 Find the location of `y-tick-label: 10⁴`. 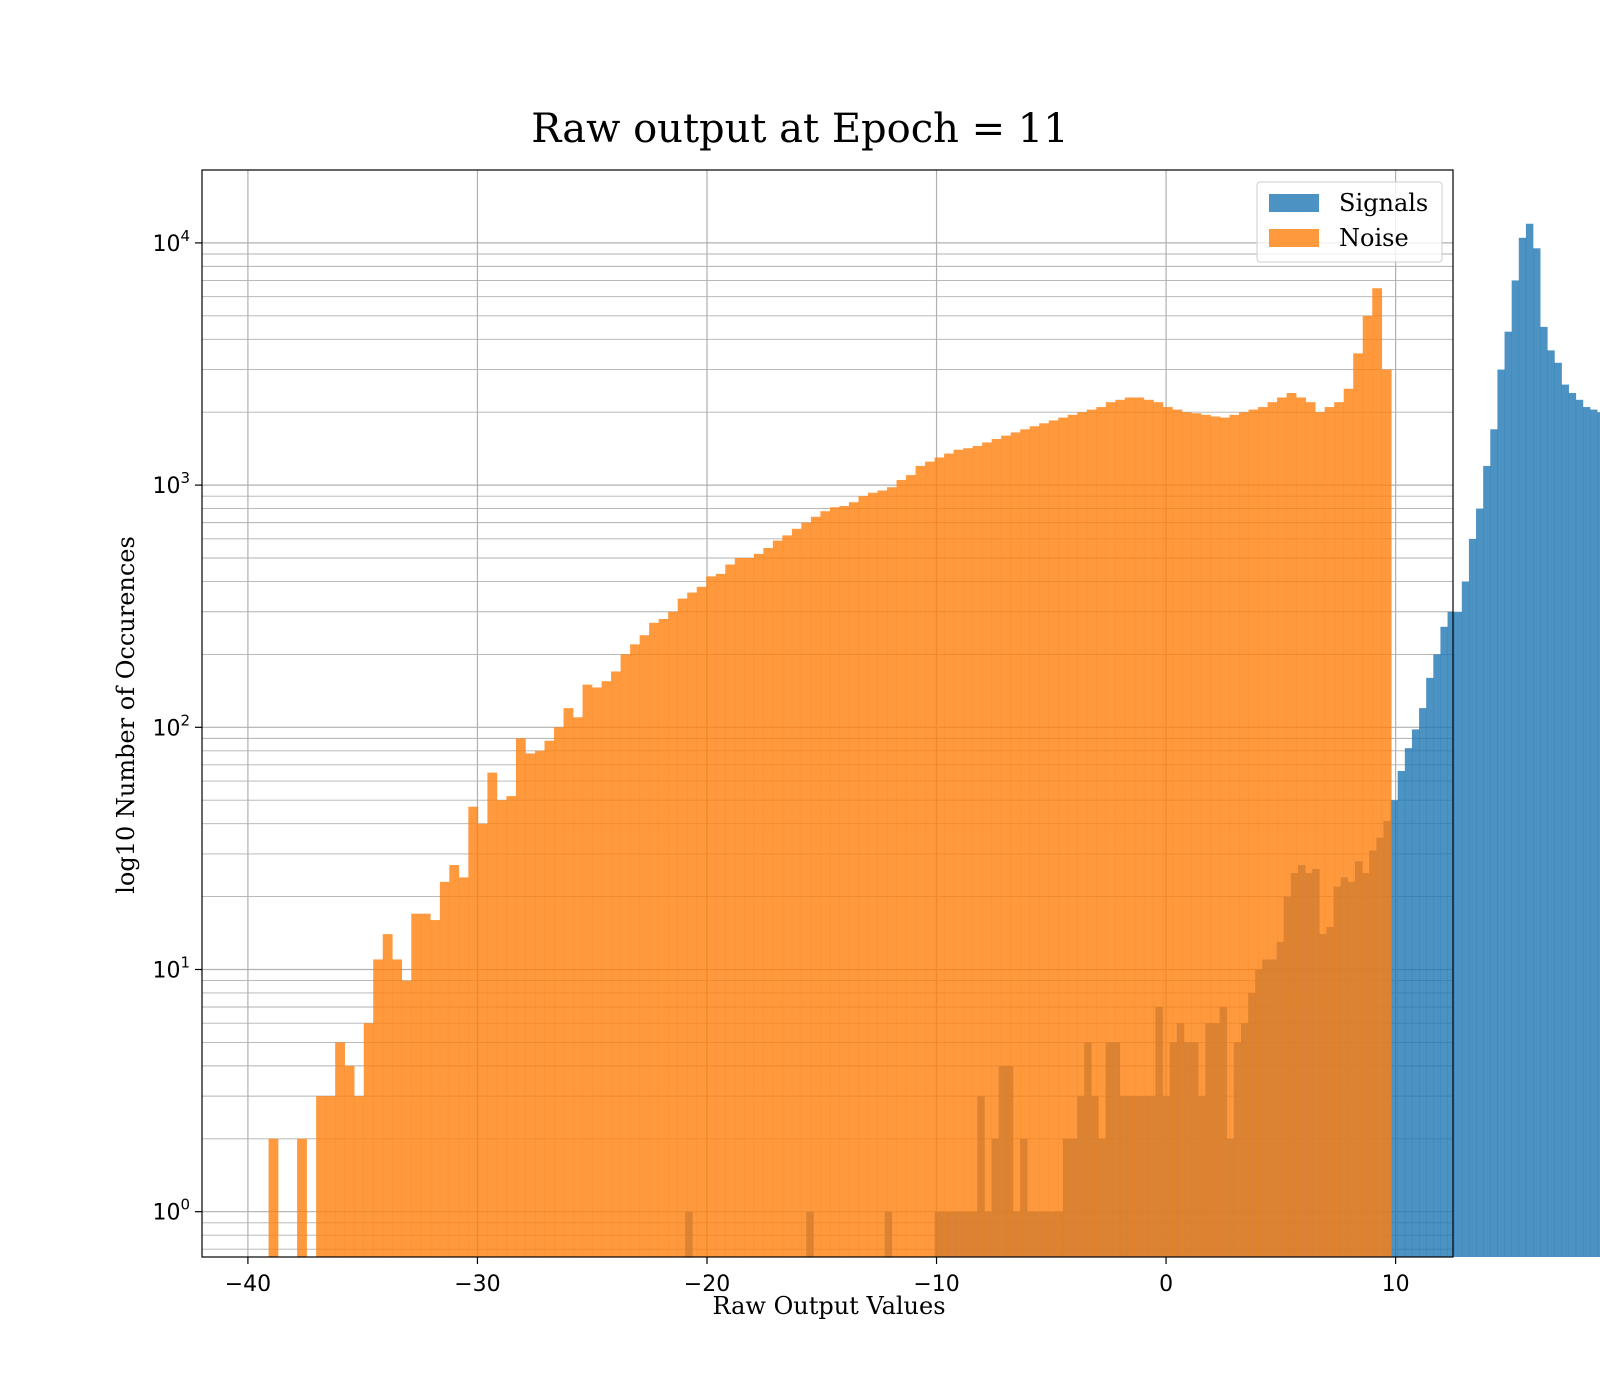

y-tick-label: 10⁴ is located at coordinates (171, 242).